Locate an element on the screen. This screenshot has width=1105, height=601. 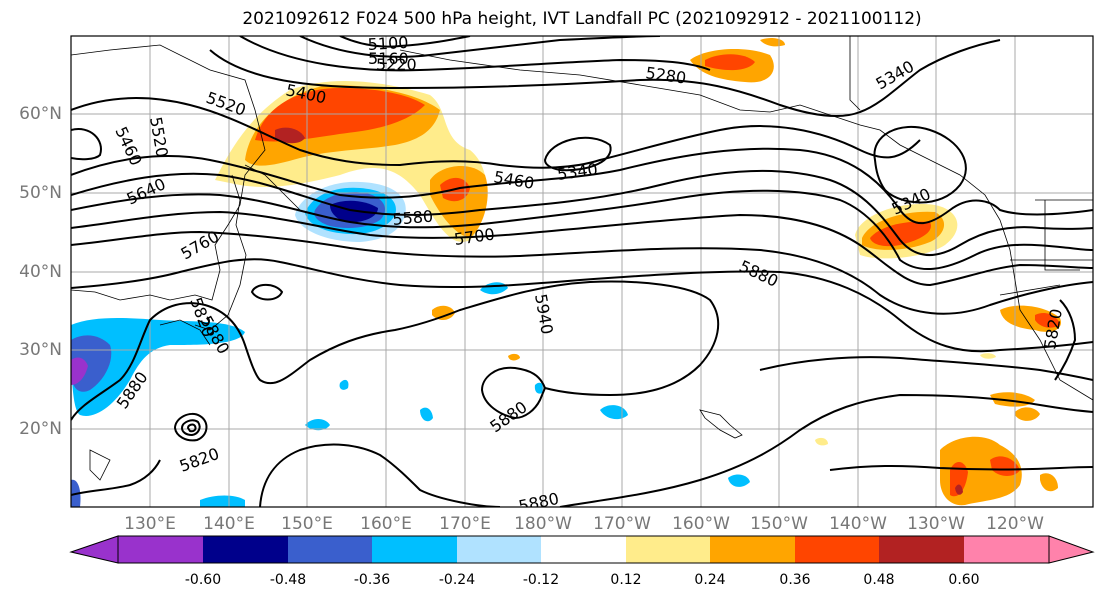
lon-label: 150°E is located at coordinates (307, 524).